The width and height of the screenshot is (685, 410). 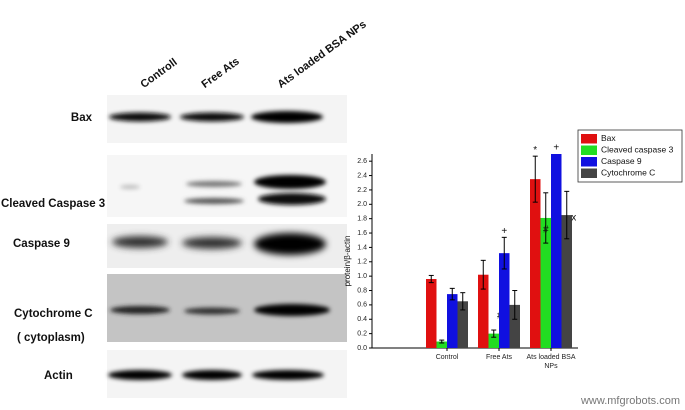 I want to click on y-tick-label: 0.0, so click(x=362, y=348).